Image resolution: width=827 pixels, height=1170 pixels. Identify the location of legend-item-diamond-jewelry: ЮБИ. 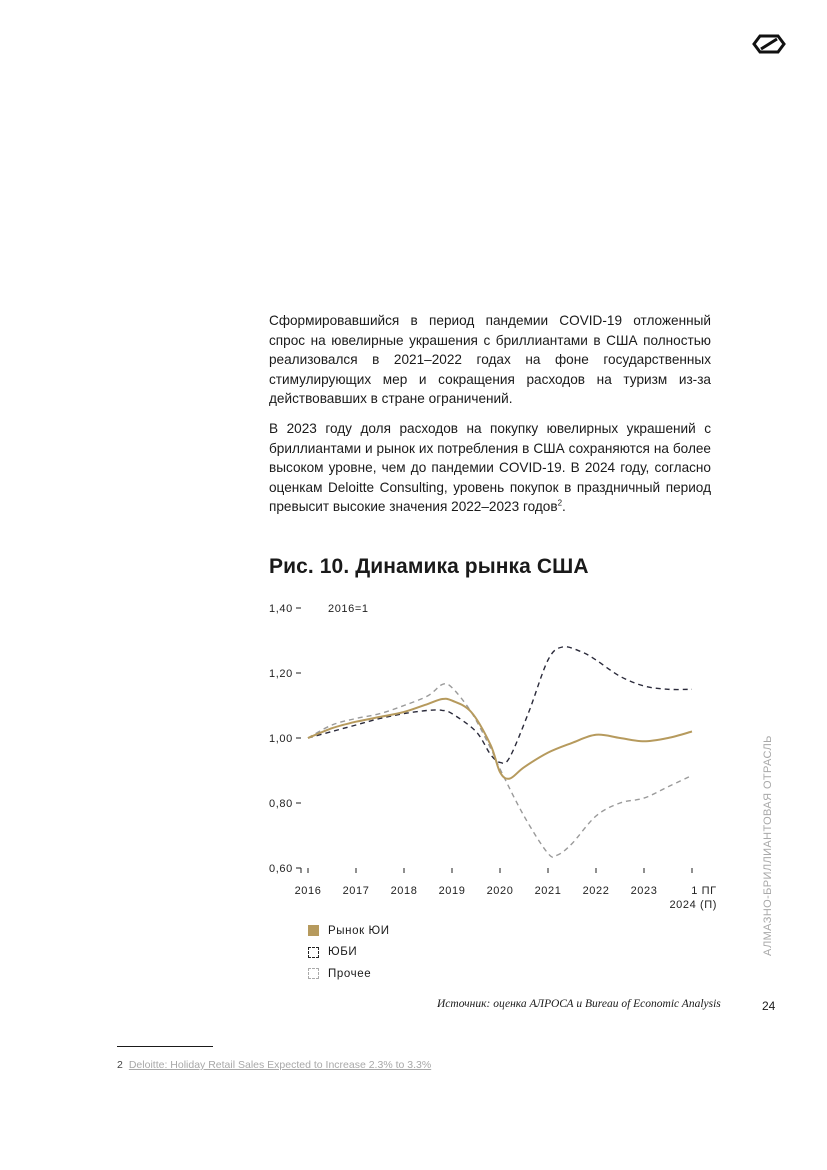
(349, 953).